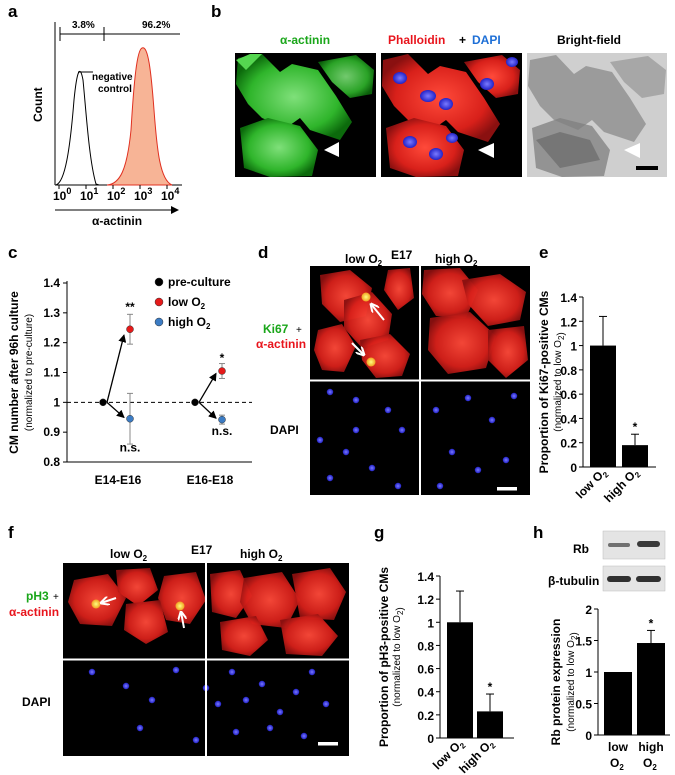 The width and height of the screenshot is (675, 775). What do you see at coordinates (618, 747) in the screenshot?
I see `h-category-label: low` at bounding box center [618, 747].